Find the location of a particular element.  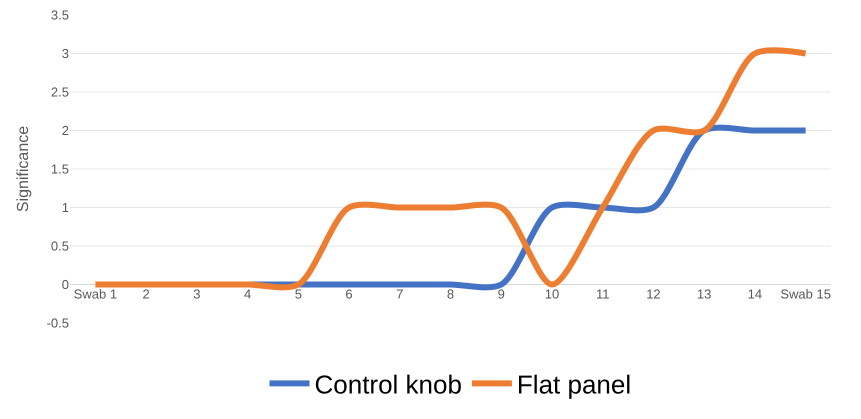

y-tick-label: -0.5 is located at coordinates (57, 323).